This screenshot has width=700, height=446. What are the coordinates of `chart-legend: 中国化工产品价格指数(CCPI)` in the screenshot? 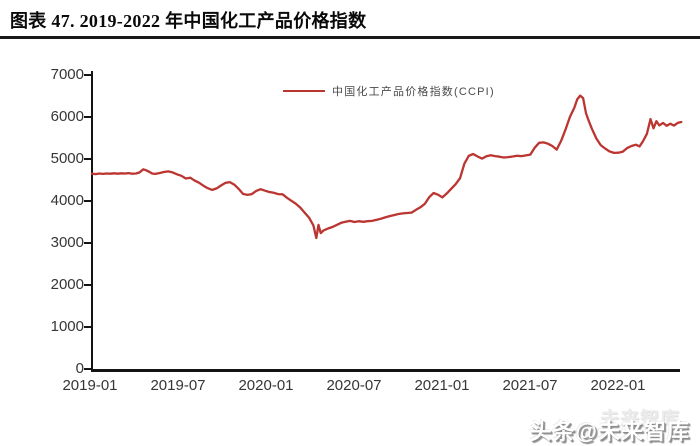 It's located at (389, 91).